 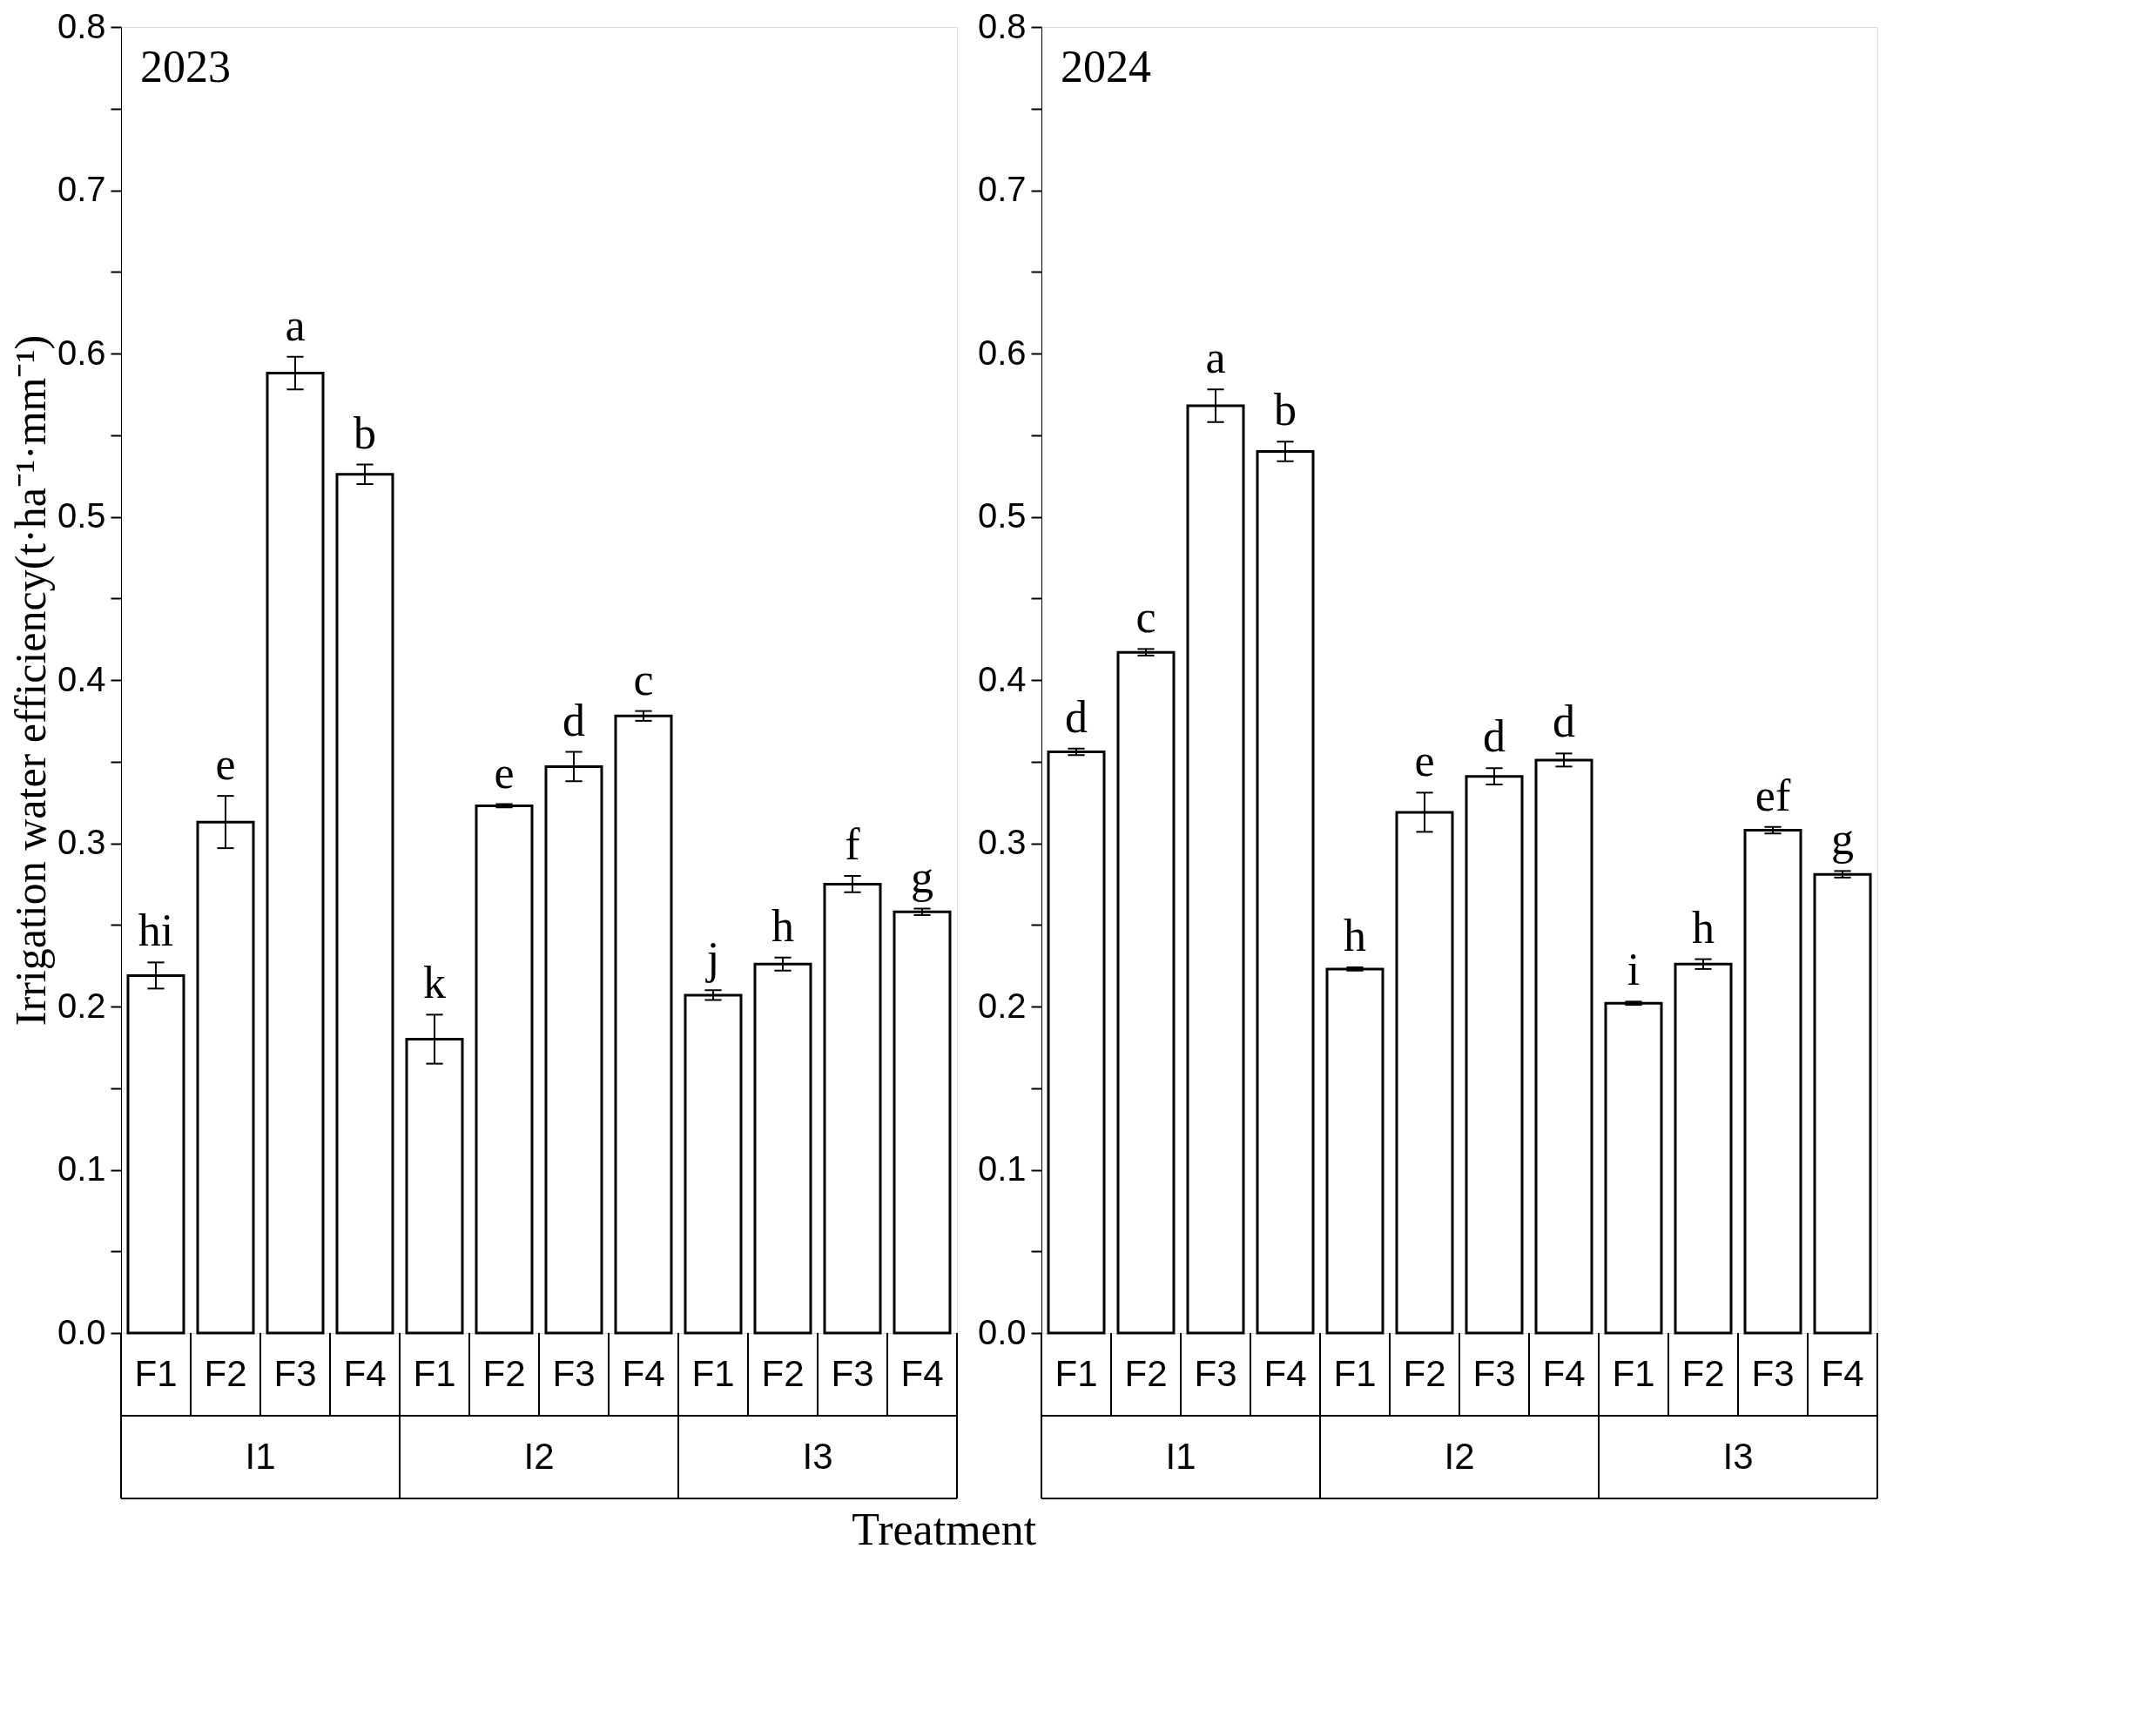 I want to click on data-label: f, so click(x=853, y=844).